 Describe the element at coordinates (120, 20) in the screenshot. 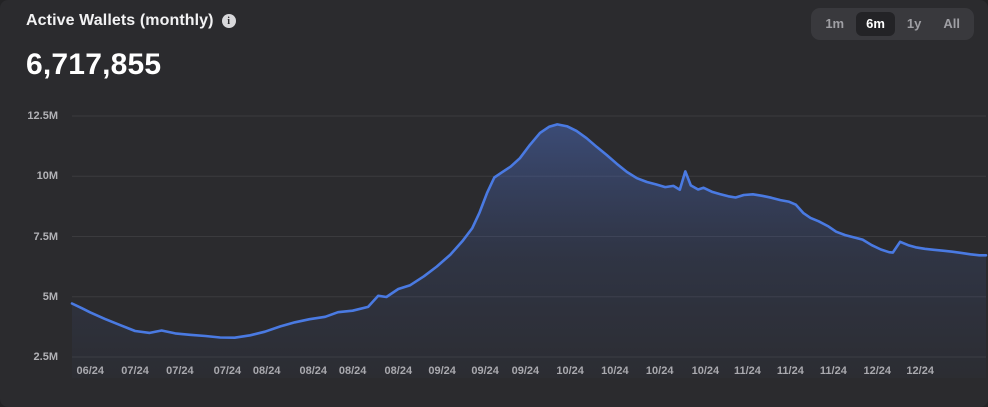

I see `chart-title: Active Wallets (monthly)` at that location.